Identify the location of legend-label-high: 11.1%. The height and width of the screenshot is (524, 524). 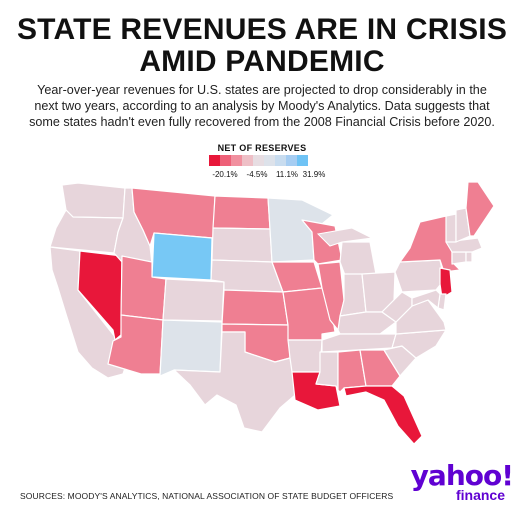
(287, 174).